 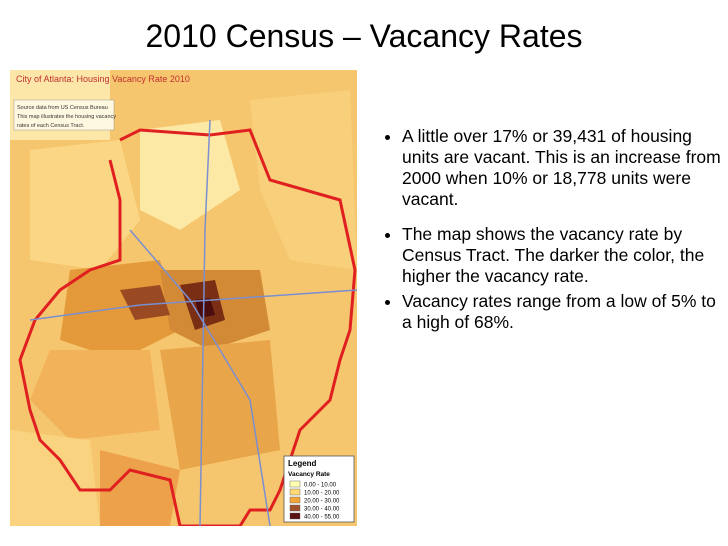 I want to click on legend-label: 40.00 - 55.00, so click(x=322, y=518).